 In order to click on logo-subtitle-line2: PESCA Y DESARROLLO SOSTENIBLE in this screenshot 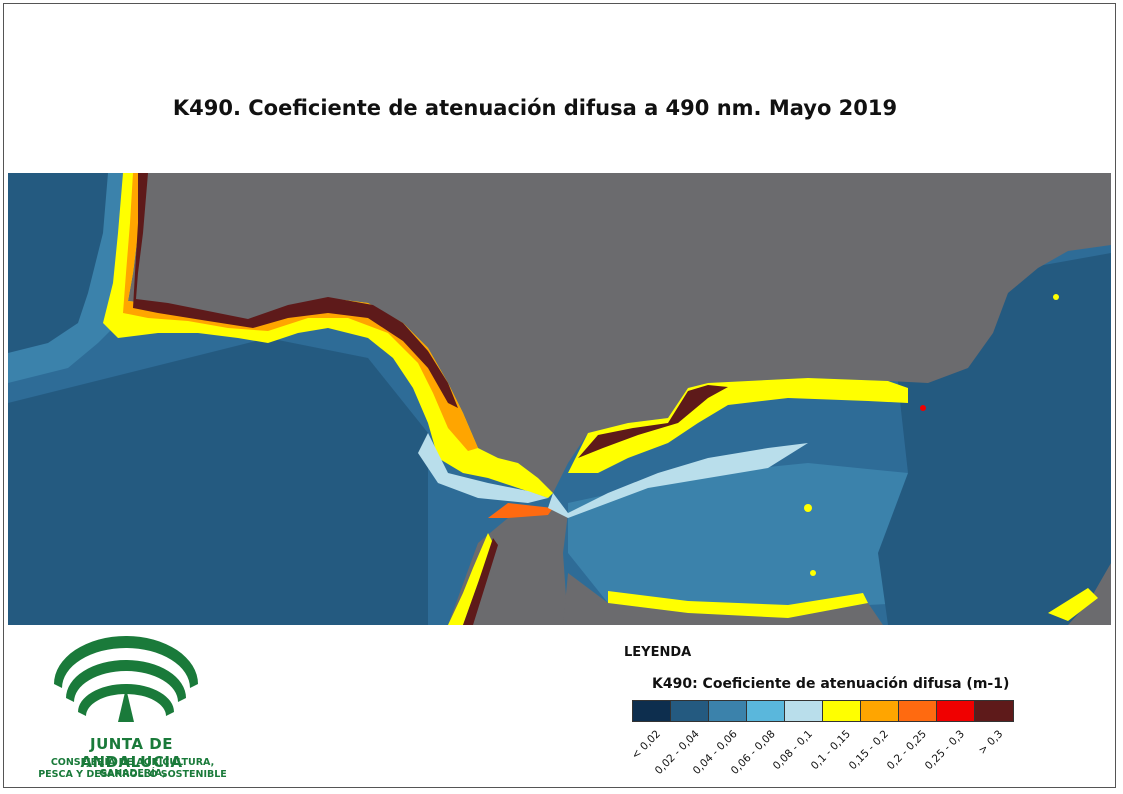, I will do `click(132, 774)`.